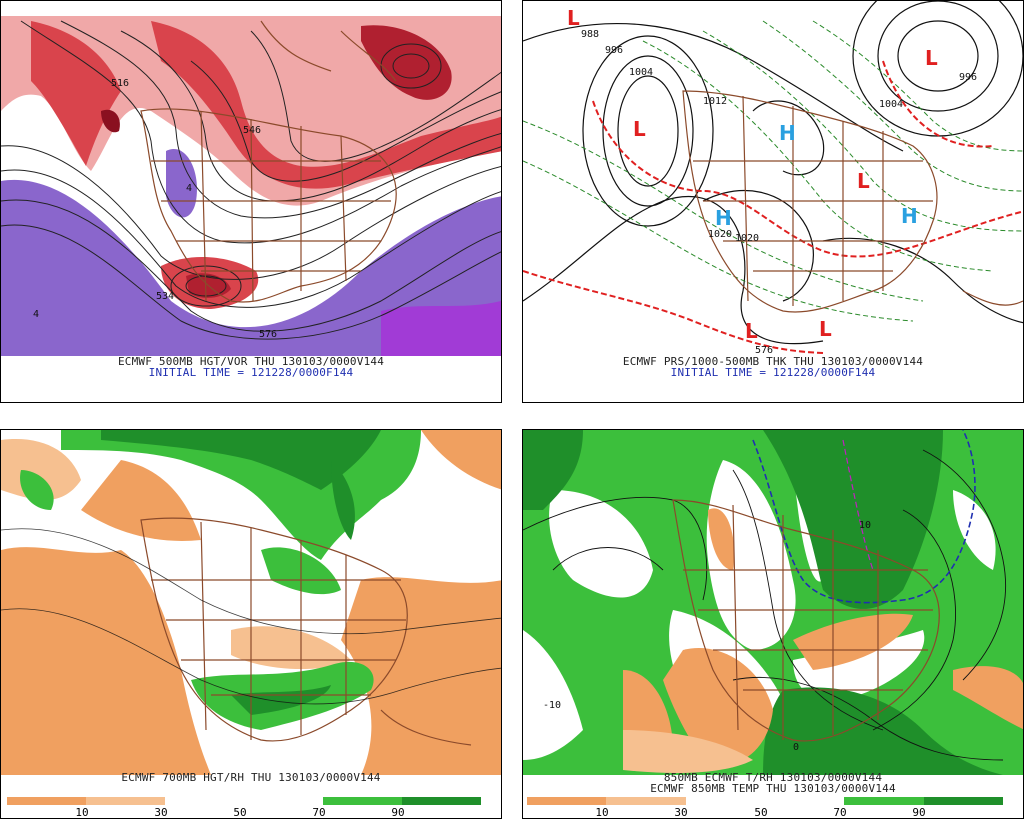  What do you see at coordinates (252, 130) in the screenshot?
I see `height-label: 546` at bounding box center [252, 130].